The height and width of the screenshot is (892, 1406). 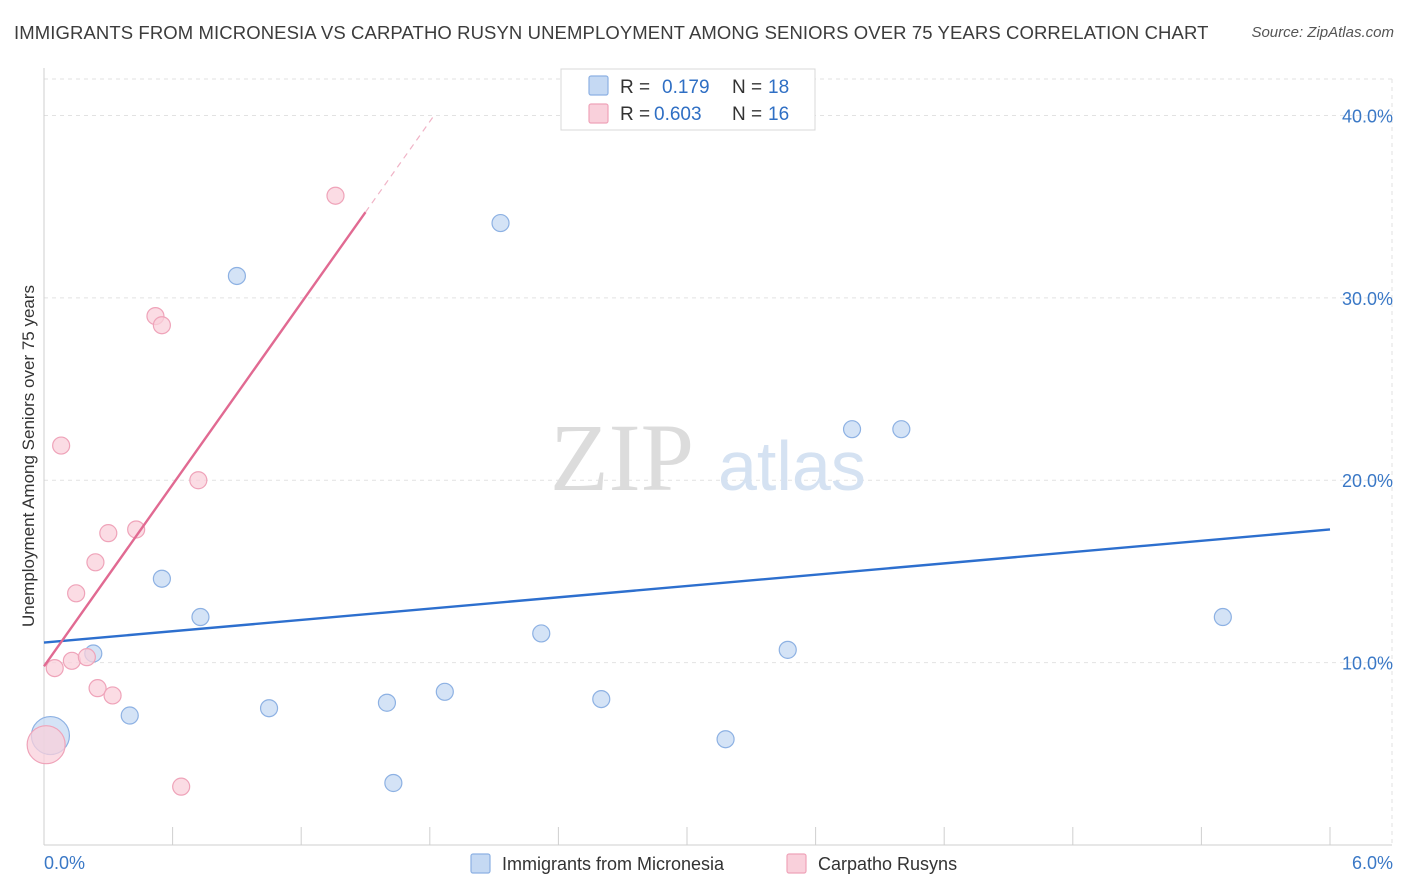 I want to click on x-tick-label-max: 6.0%, so click(x=1372, y=863).